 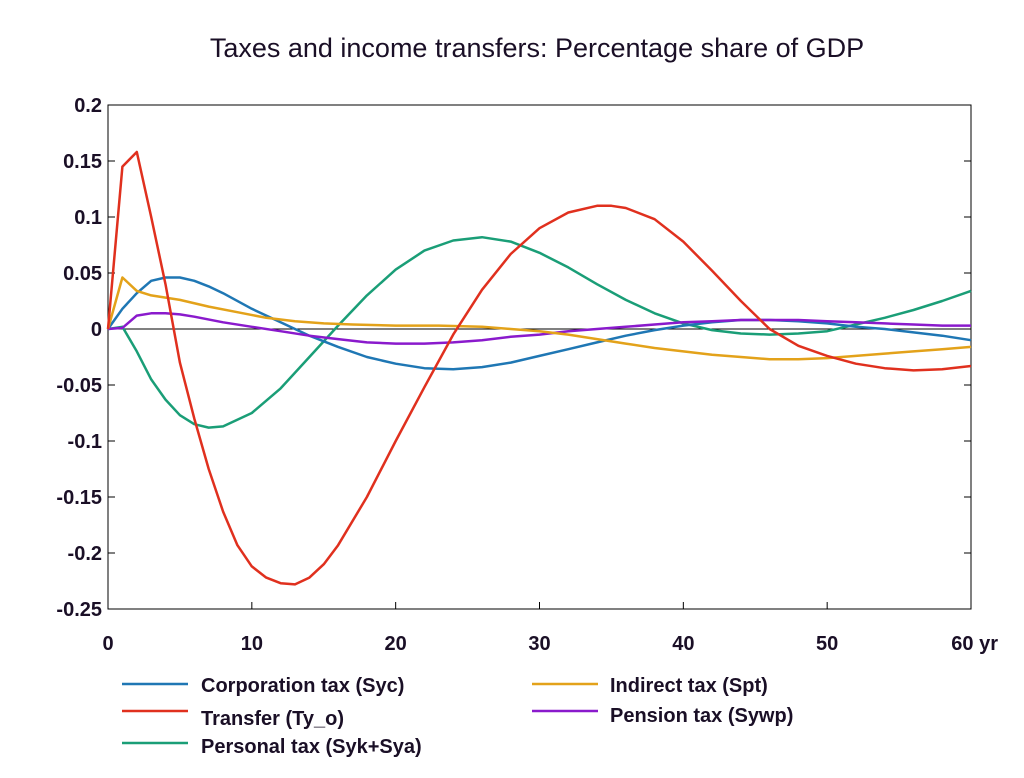 What do you see at coordinates (302, 686) in the screenshot?
I see `legend-label: Corporation tax (Syc)` at bounding box center [302, 686].